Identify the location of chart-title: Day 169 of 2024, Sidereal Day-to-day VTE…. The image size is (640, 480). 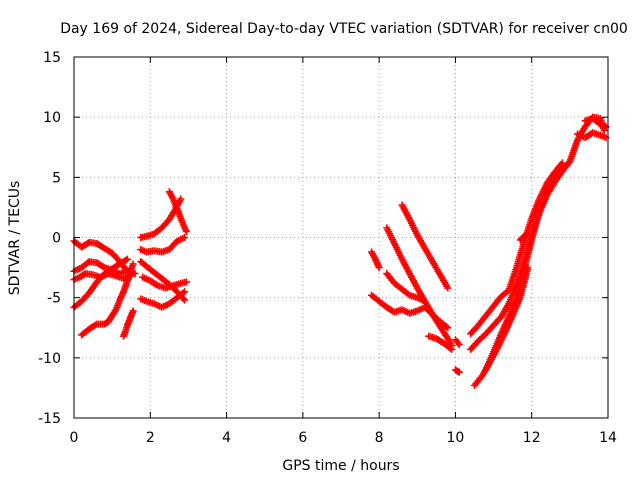
(344, 29).